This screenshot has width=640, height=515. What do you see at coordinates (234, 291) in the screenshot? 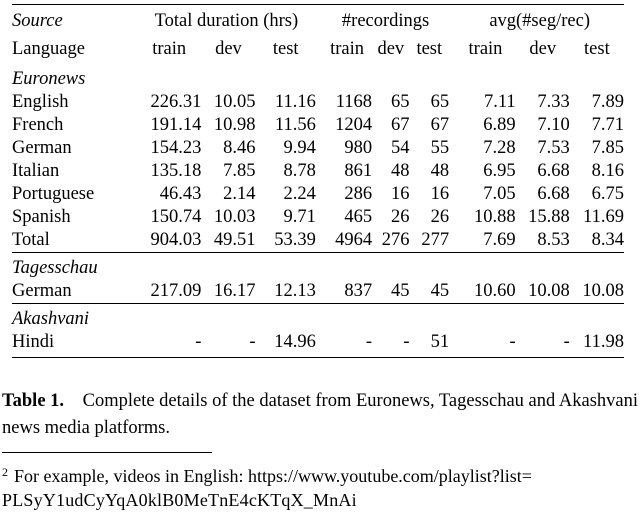
I see `value-cell: 16.17` at bounding box center [234, 291].